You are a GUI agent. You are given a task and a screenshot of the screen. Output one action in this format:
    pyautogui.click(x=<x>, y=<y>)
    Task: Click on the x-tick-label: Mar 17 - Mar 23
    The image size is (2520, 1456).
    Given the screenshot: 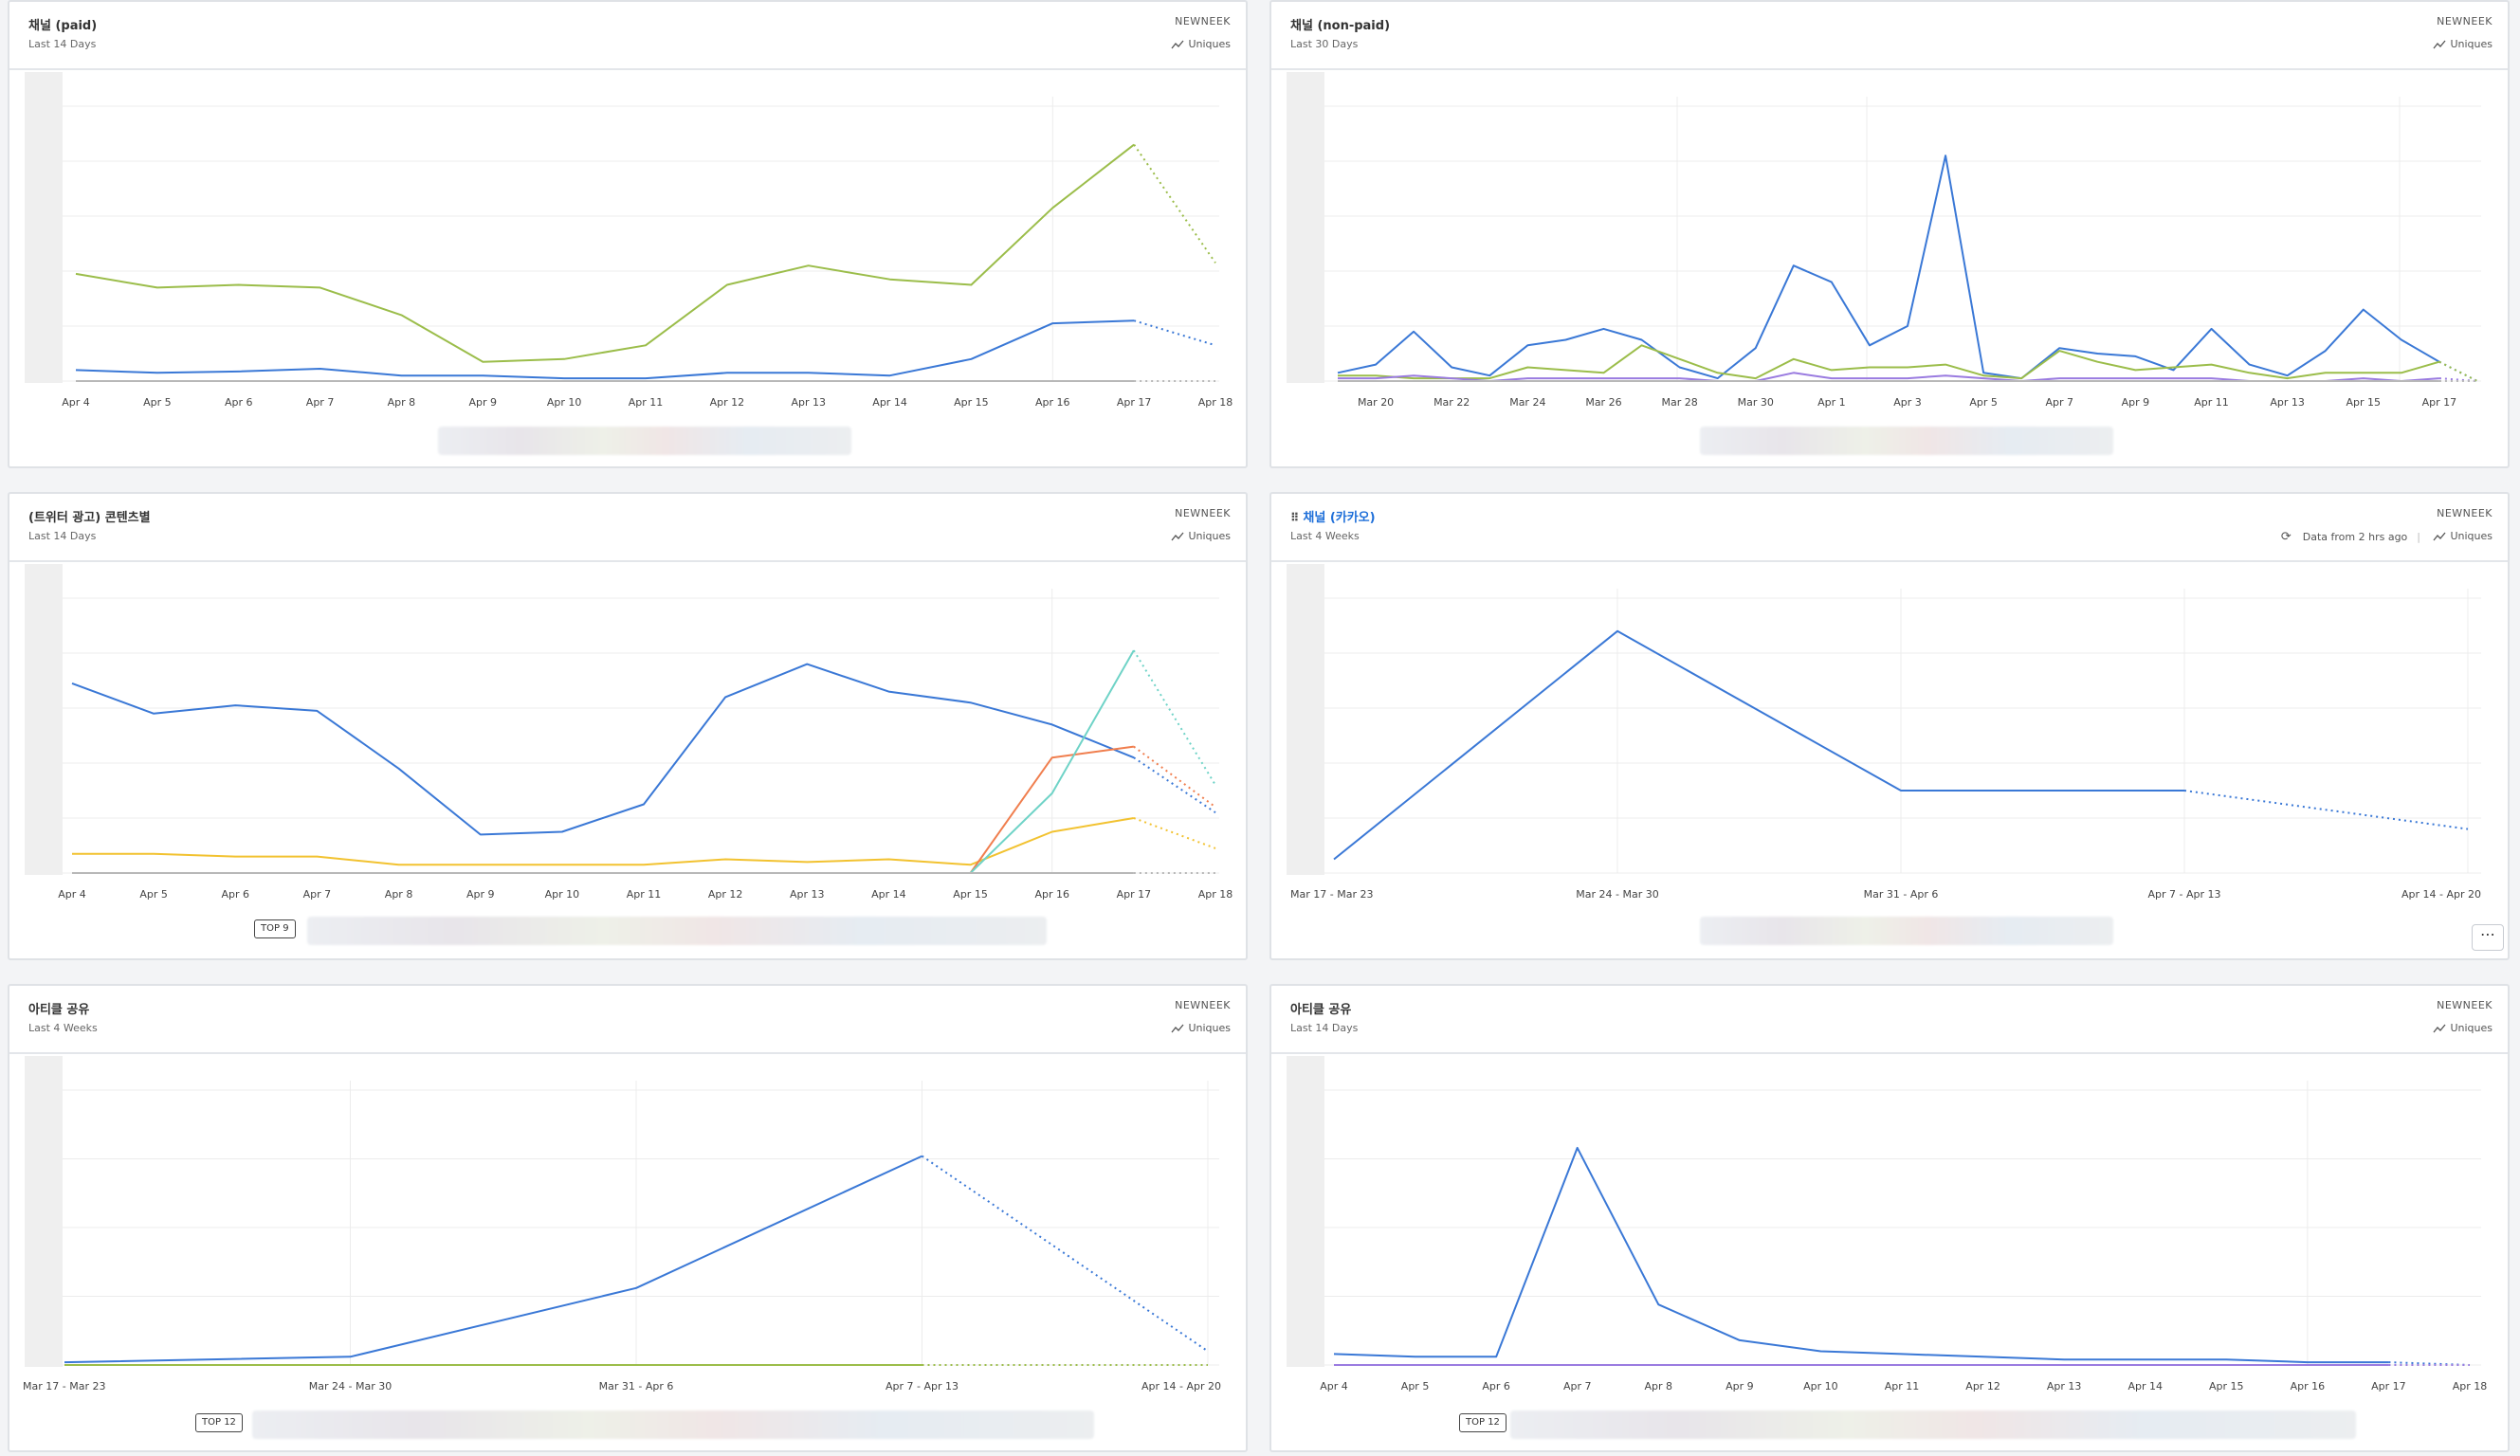 What is the action you would take?
    pyautogui.click(x=64, y=1386)
    